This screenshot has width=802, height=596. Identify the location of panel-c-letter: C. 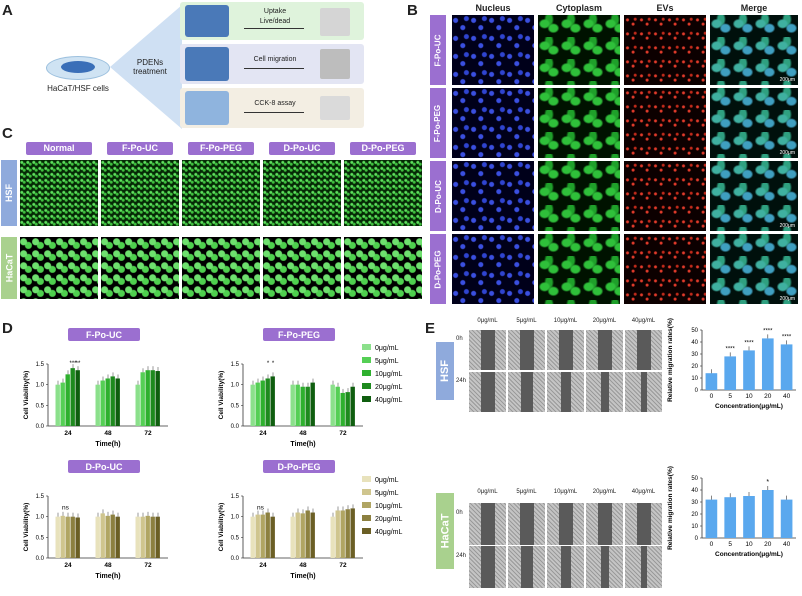
(7, 133).